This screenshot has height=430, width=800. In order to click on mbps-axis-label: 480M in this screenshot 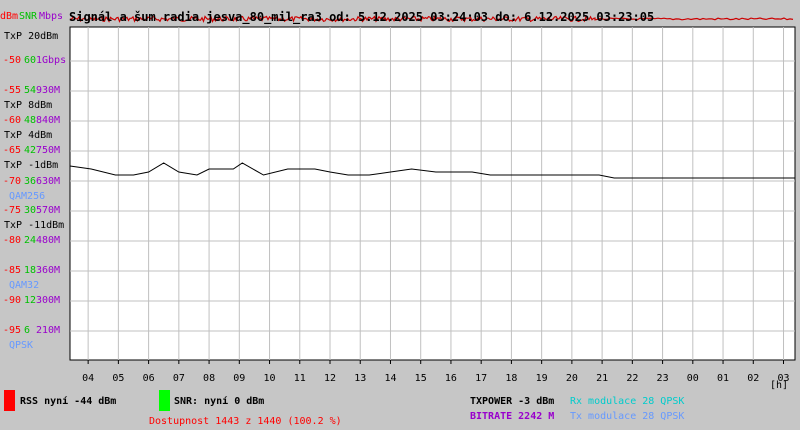, I will do `click(48, 240)`.